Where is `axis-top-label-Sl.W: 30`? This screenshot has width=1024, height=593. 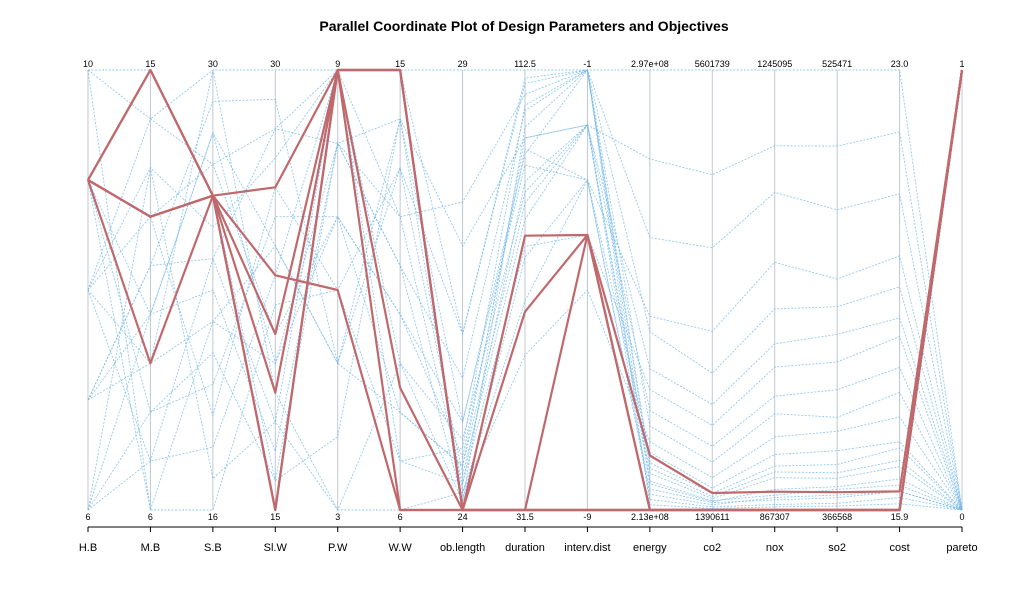 axis-top-label-Sl.W: 30 is located at coordinates (275, 64).